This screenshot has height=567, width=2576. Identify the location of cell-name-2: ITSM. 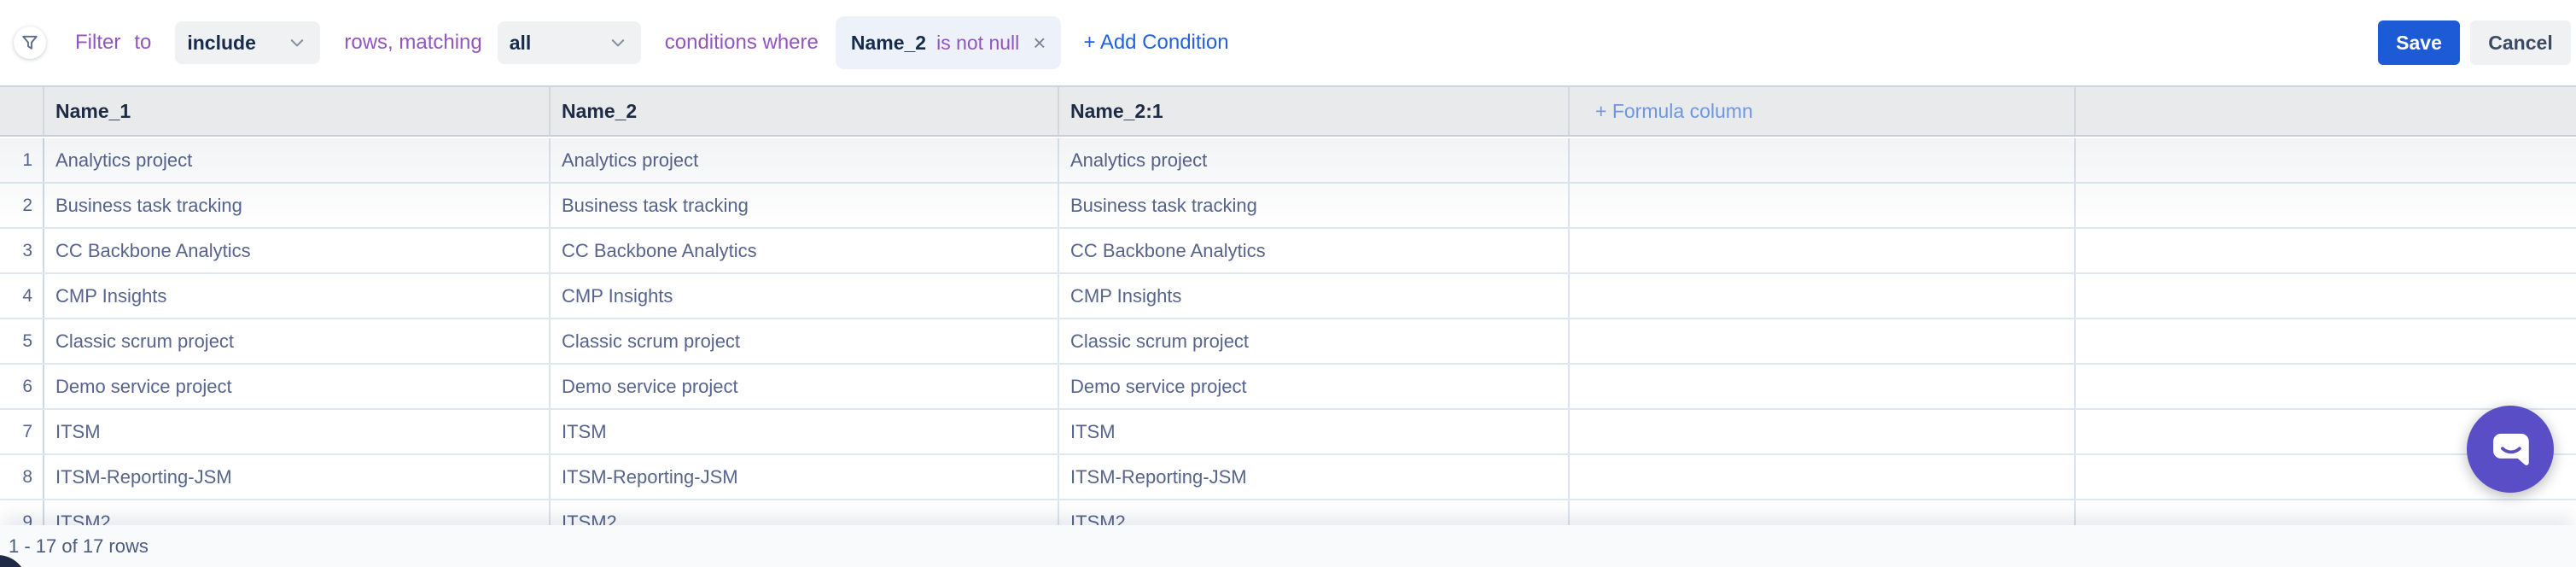
(805, 431).